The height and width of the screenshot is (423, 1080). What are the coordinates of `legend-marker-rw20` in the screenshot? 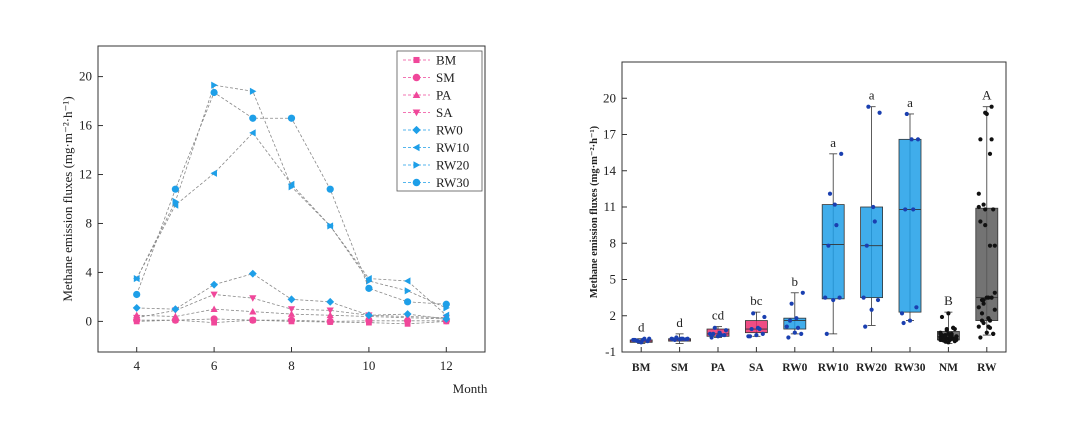 It's located at (417, 165).